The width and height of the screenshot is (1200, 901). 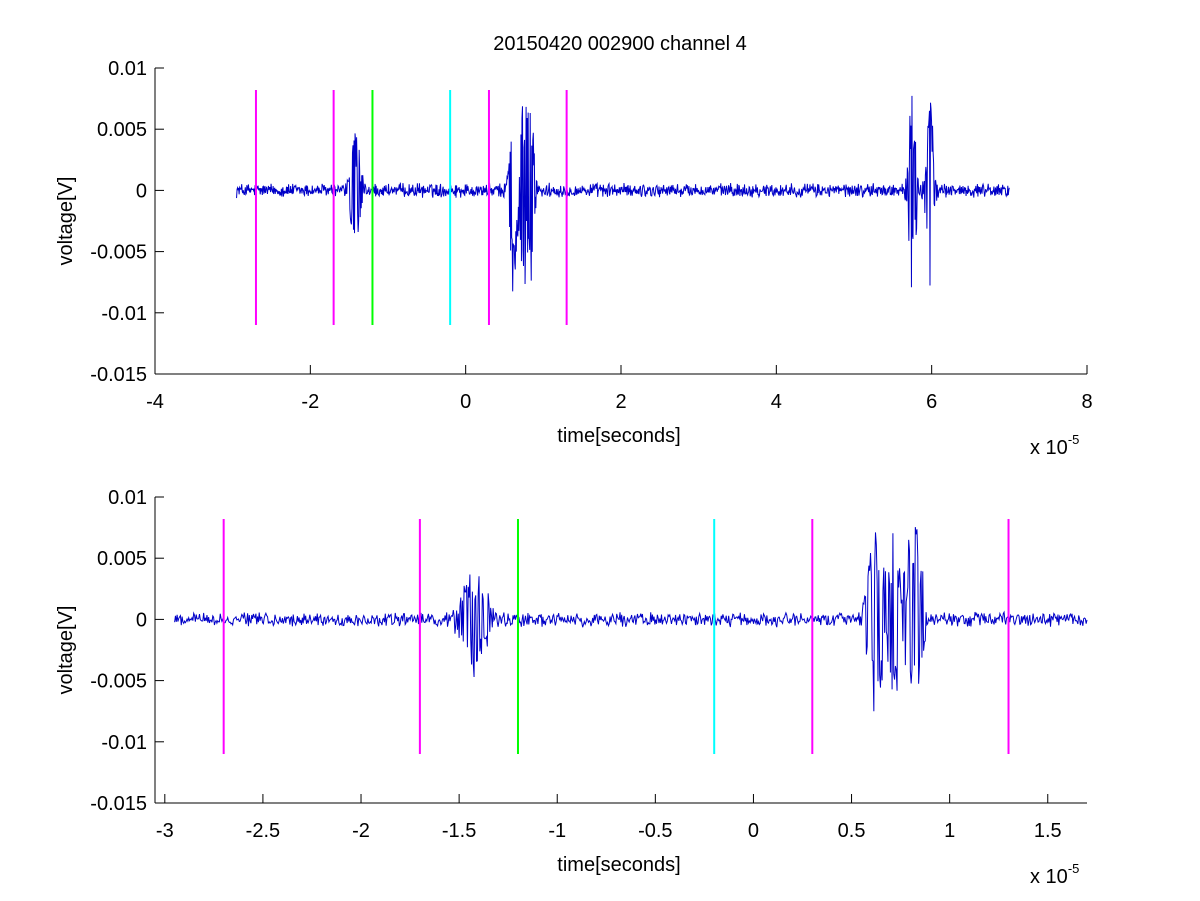 What do you see at coordinates (655, 831) in the screenshot?
I see `x-tick-label: -0.5` at bounding box center [655, 831].